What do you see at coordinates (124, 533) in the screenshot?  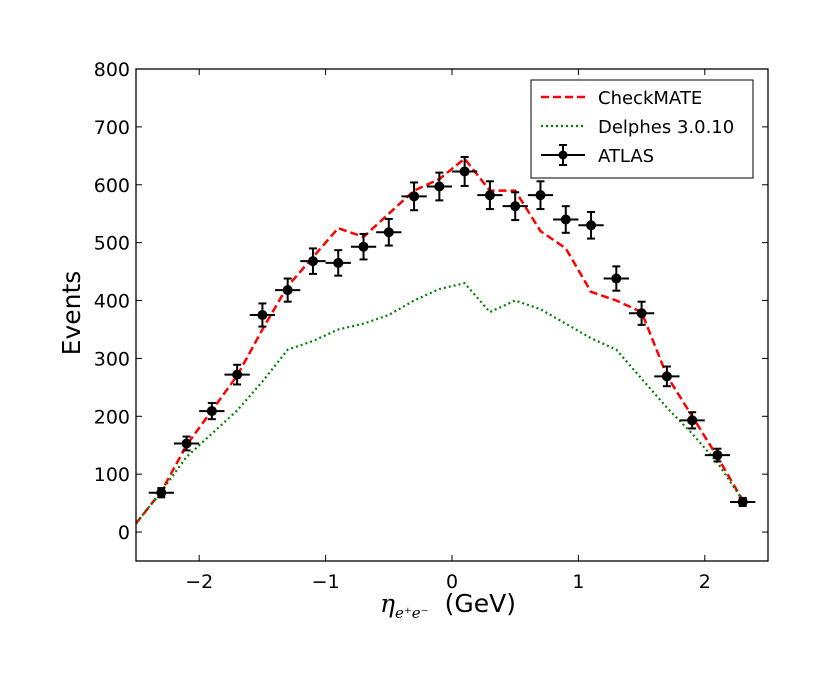 I see `y-tick-label: 0` at bounding box center [124, 533].